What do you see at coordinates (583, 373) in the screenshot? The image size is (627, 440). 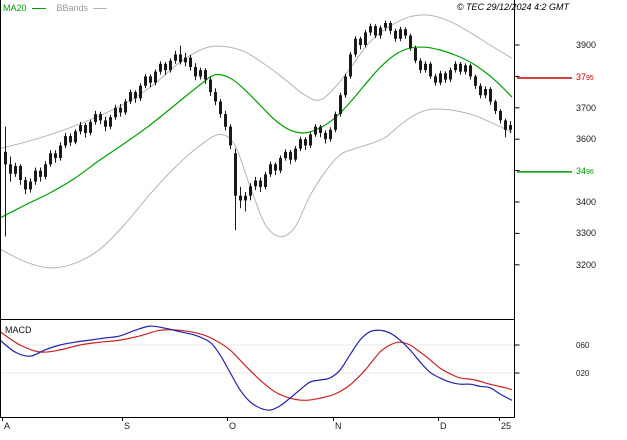 I see `macd-axis-label: 020` at bounding box center [583, 373].